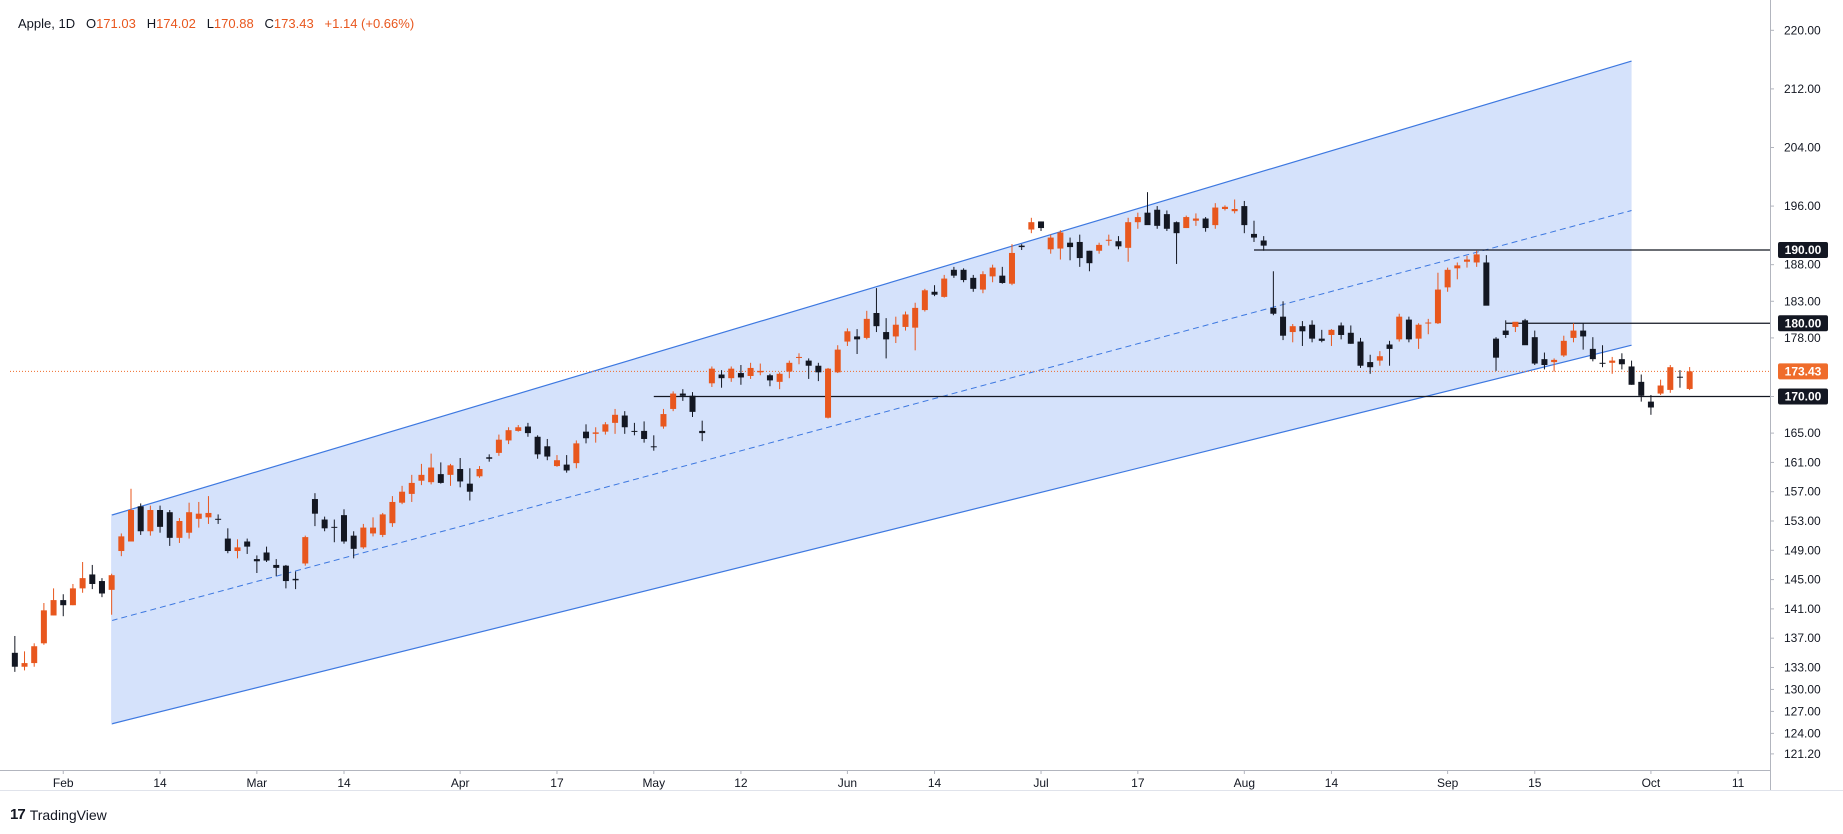 This screenshot has width=1843, height=834. Describe the element at coordinates (1802, 301) in the screenshot. I see `y-tick-label: 183.00` at that location.